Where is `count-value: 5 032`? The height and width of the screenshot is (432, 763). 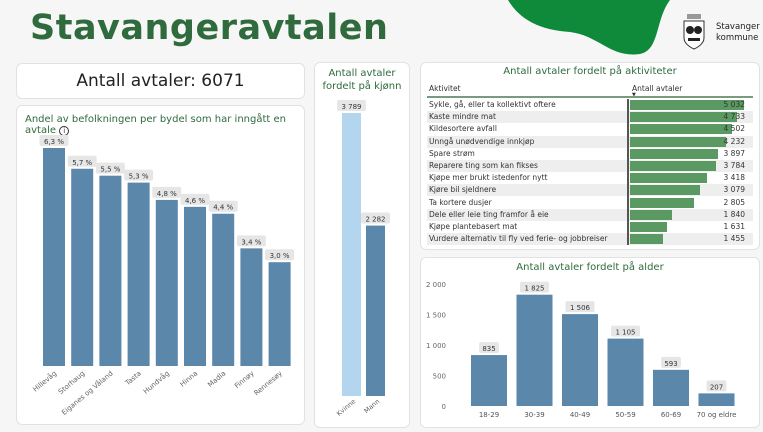 count-value: 5 032 is located at coordinates (734, 104).